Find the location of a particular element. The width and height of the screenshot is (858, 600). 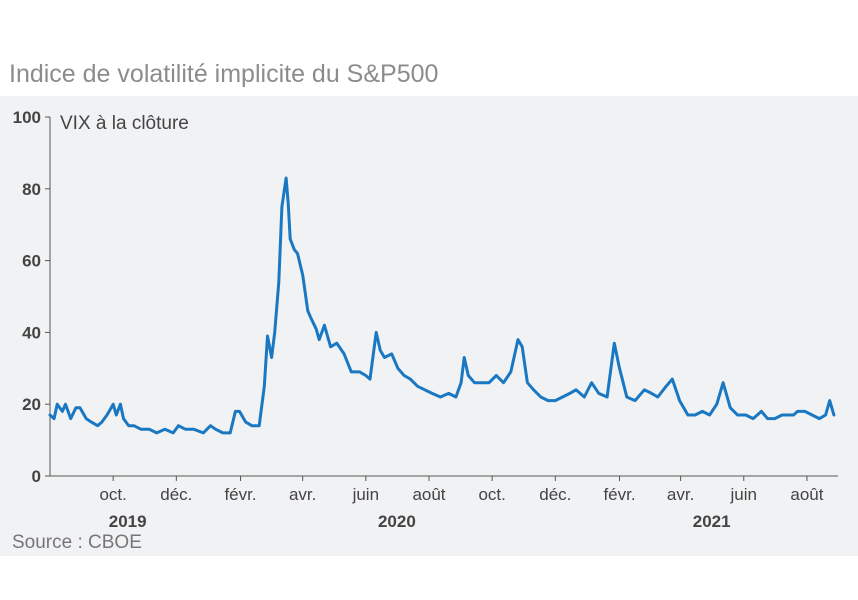

y-tick-label: 0 is located at coordinates (36, 476).